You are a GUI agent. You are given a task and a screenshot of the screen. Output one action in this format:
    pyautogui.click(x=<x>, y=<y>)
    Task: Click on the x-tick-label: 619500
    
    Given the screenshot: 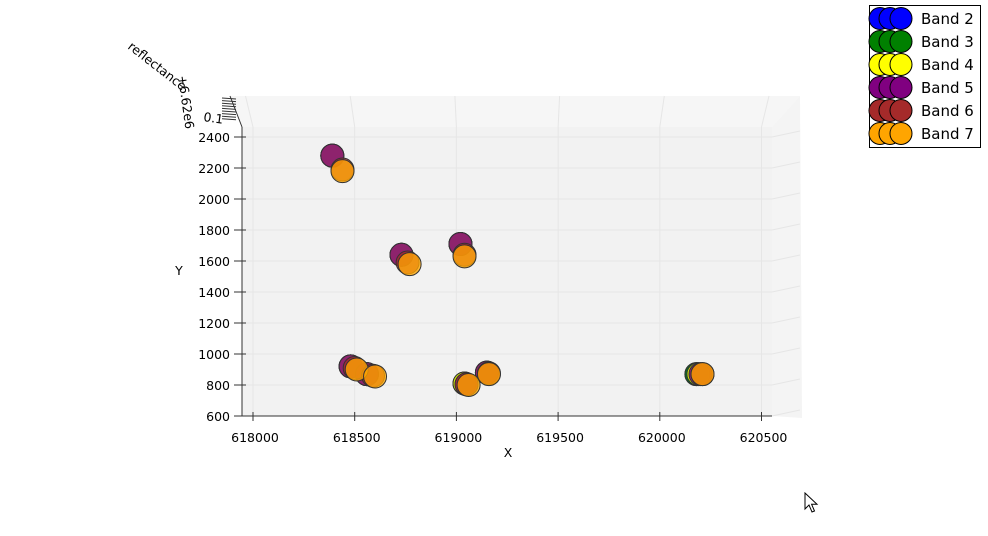 What is the action you would take?
    pyautogui.click(x=560, y=437)
    